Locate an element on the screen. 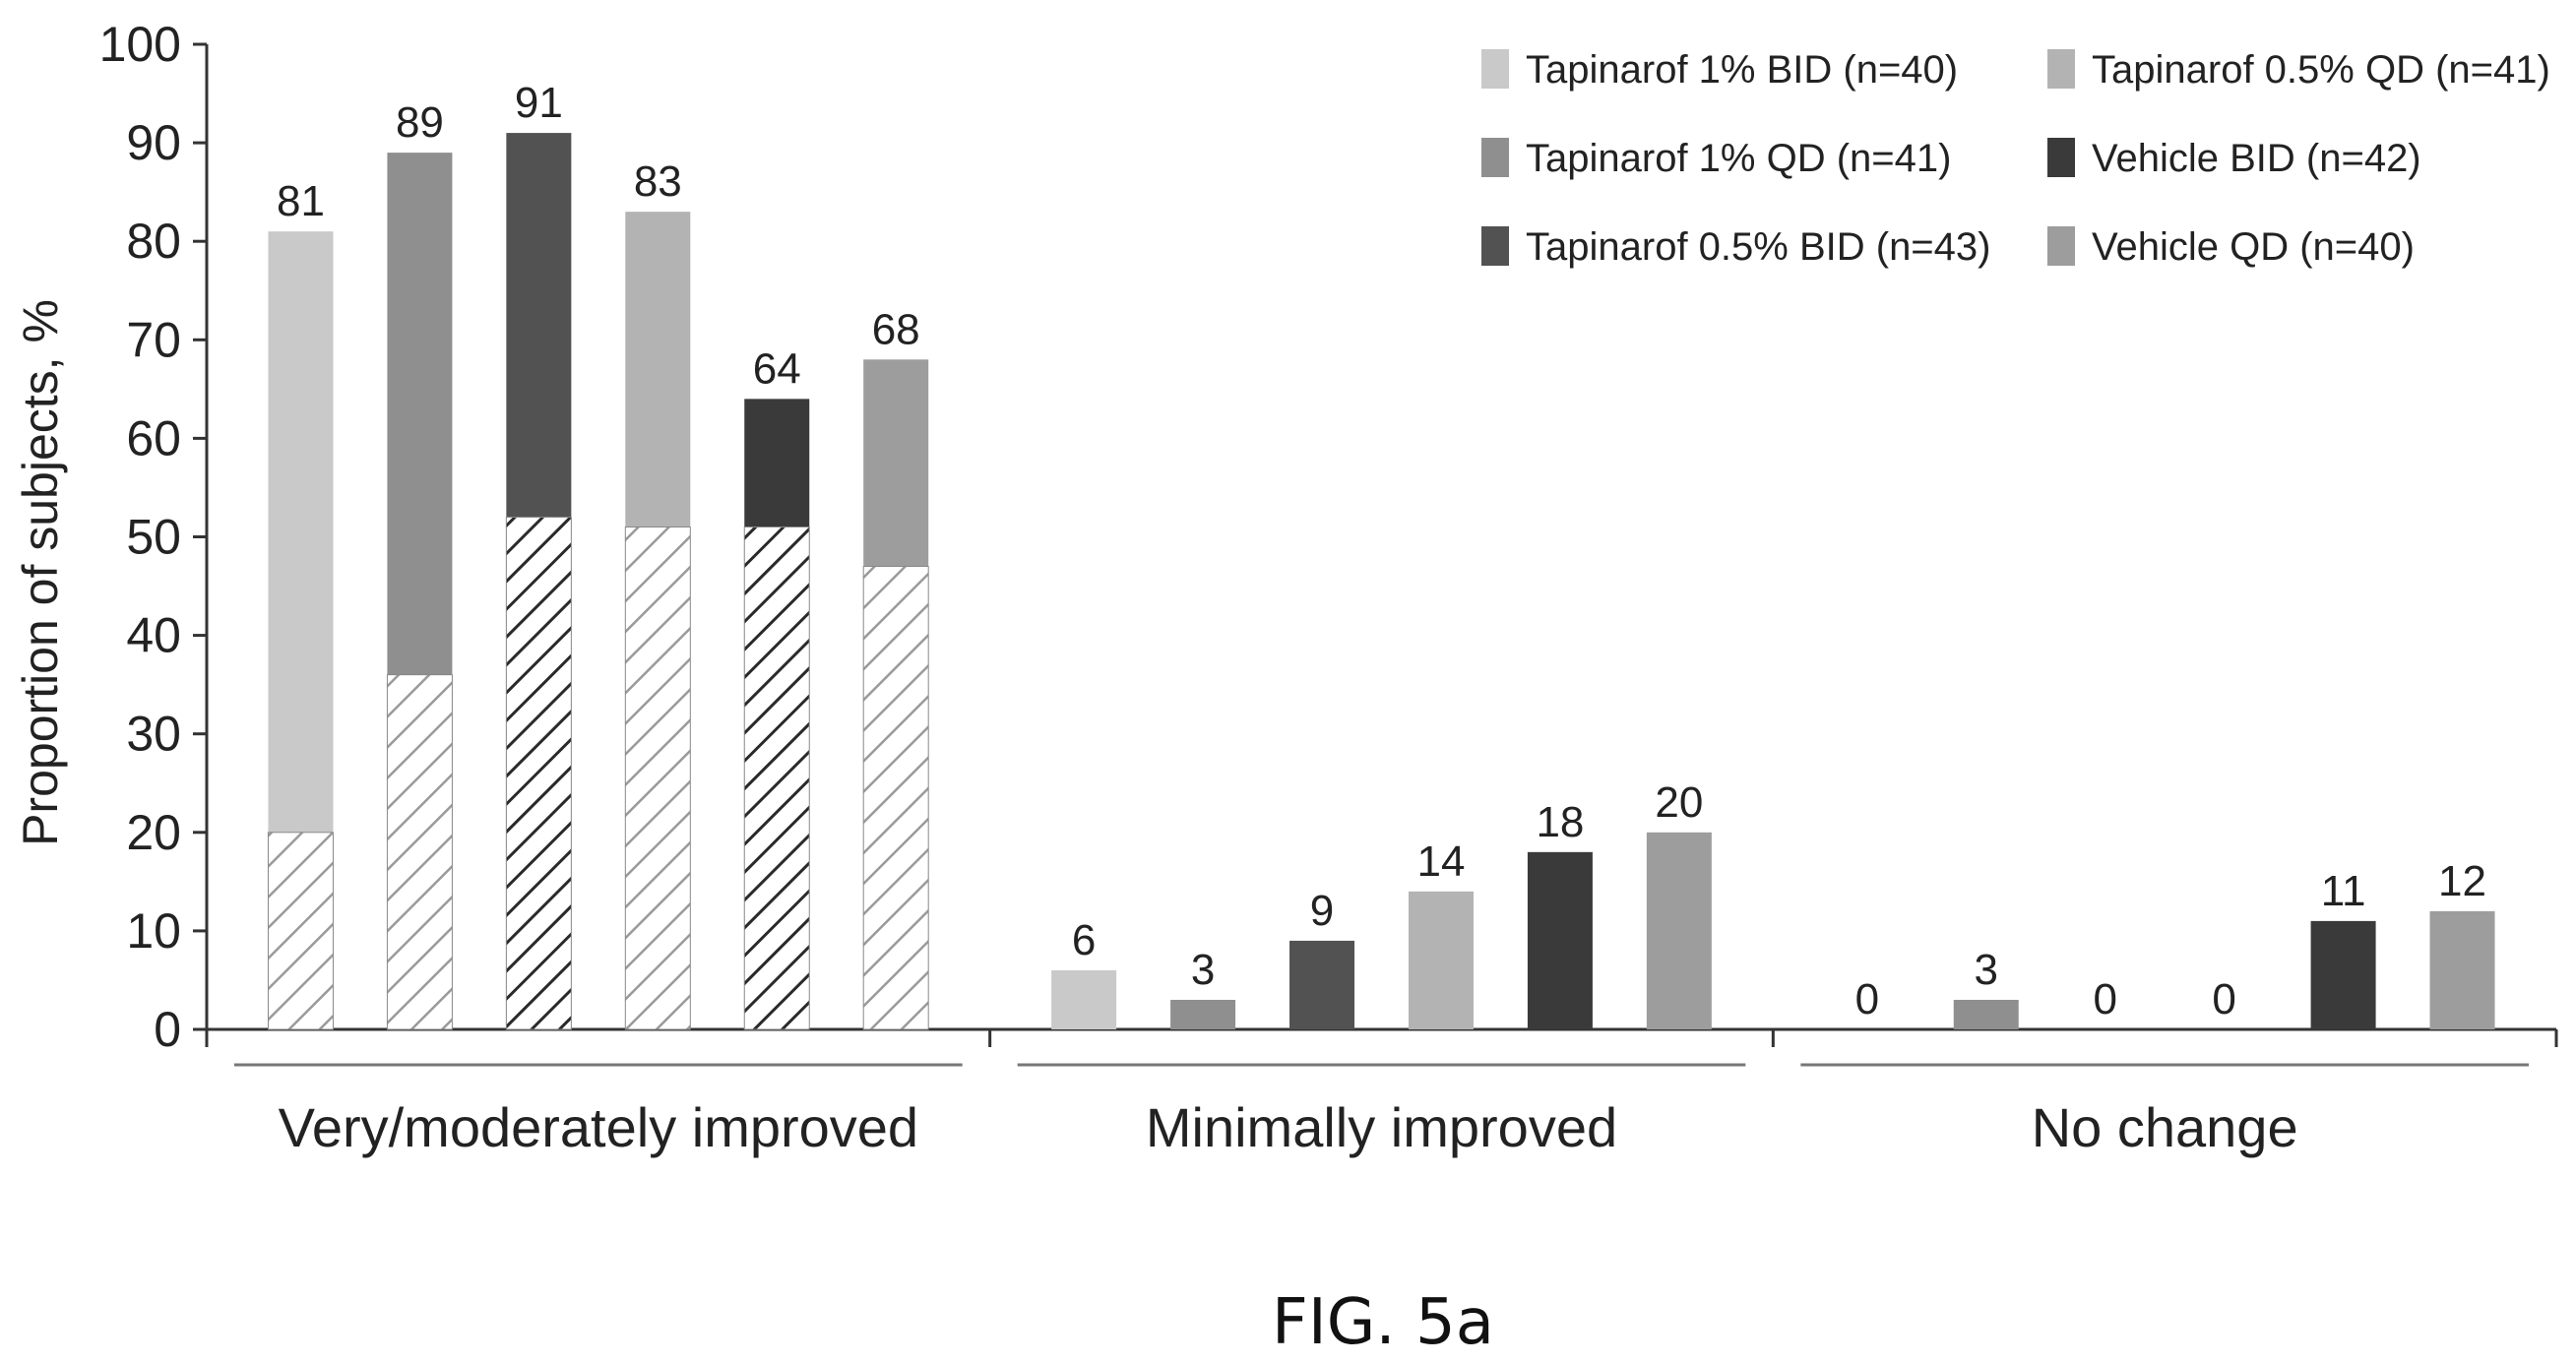 The width and height of the screenshot is (2576, 1364). y-tick-label: 70 is located at coordinates (153, 339).